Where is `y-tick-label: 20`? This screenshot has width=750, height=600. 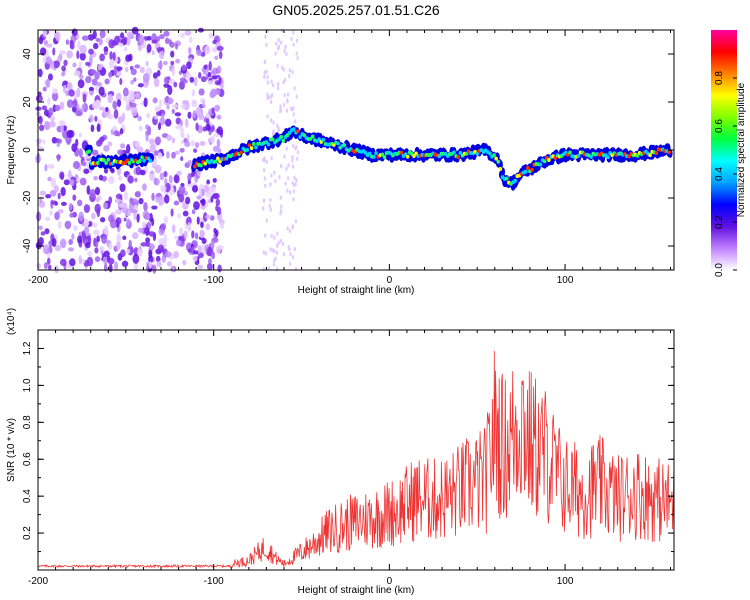 y-tick-label: 20 is located at coordinates (27, 102).